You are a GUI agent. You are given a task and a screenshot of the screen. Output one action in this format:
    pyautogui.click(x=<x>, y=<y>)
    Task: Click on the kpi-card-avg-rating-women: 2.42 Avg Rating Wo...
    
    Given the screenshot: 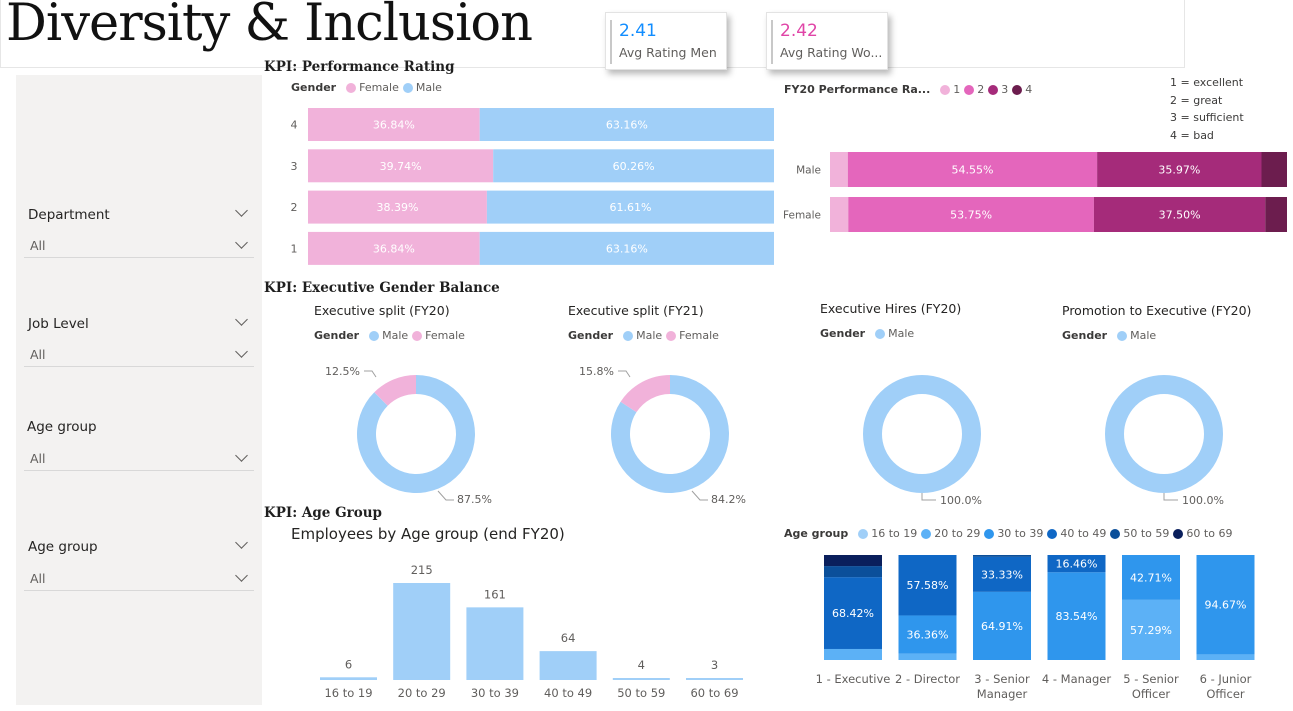 What is the action you would take?
    pyautogui.click(x=827, y=41)
    